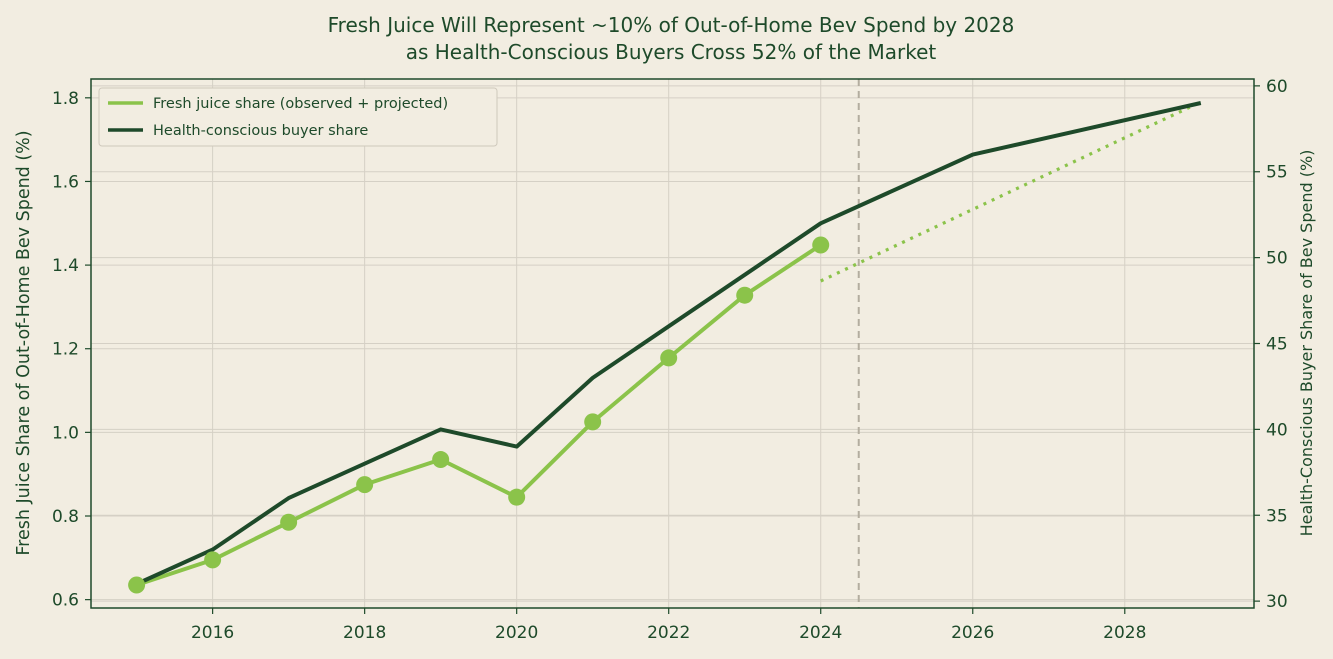 This screenshot has width=1333, height=659. Describe the element at coordinates (516, 633) in the screenshot. I see `x-tick-label: 2020` at that location.